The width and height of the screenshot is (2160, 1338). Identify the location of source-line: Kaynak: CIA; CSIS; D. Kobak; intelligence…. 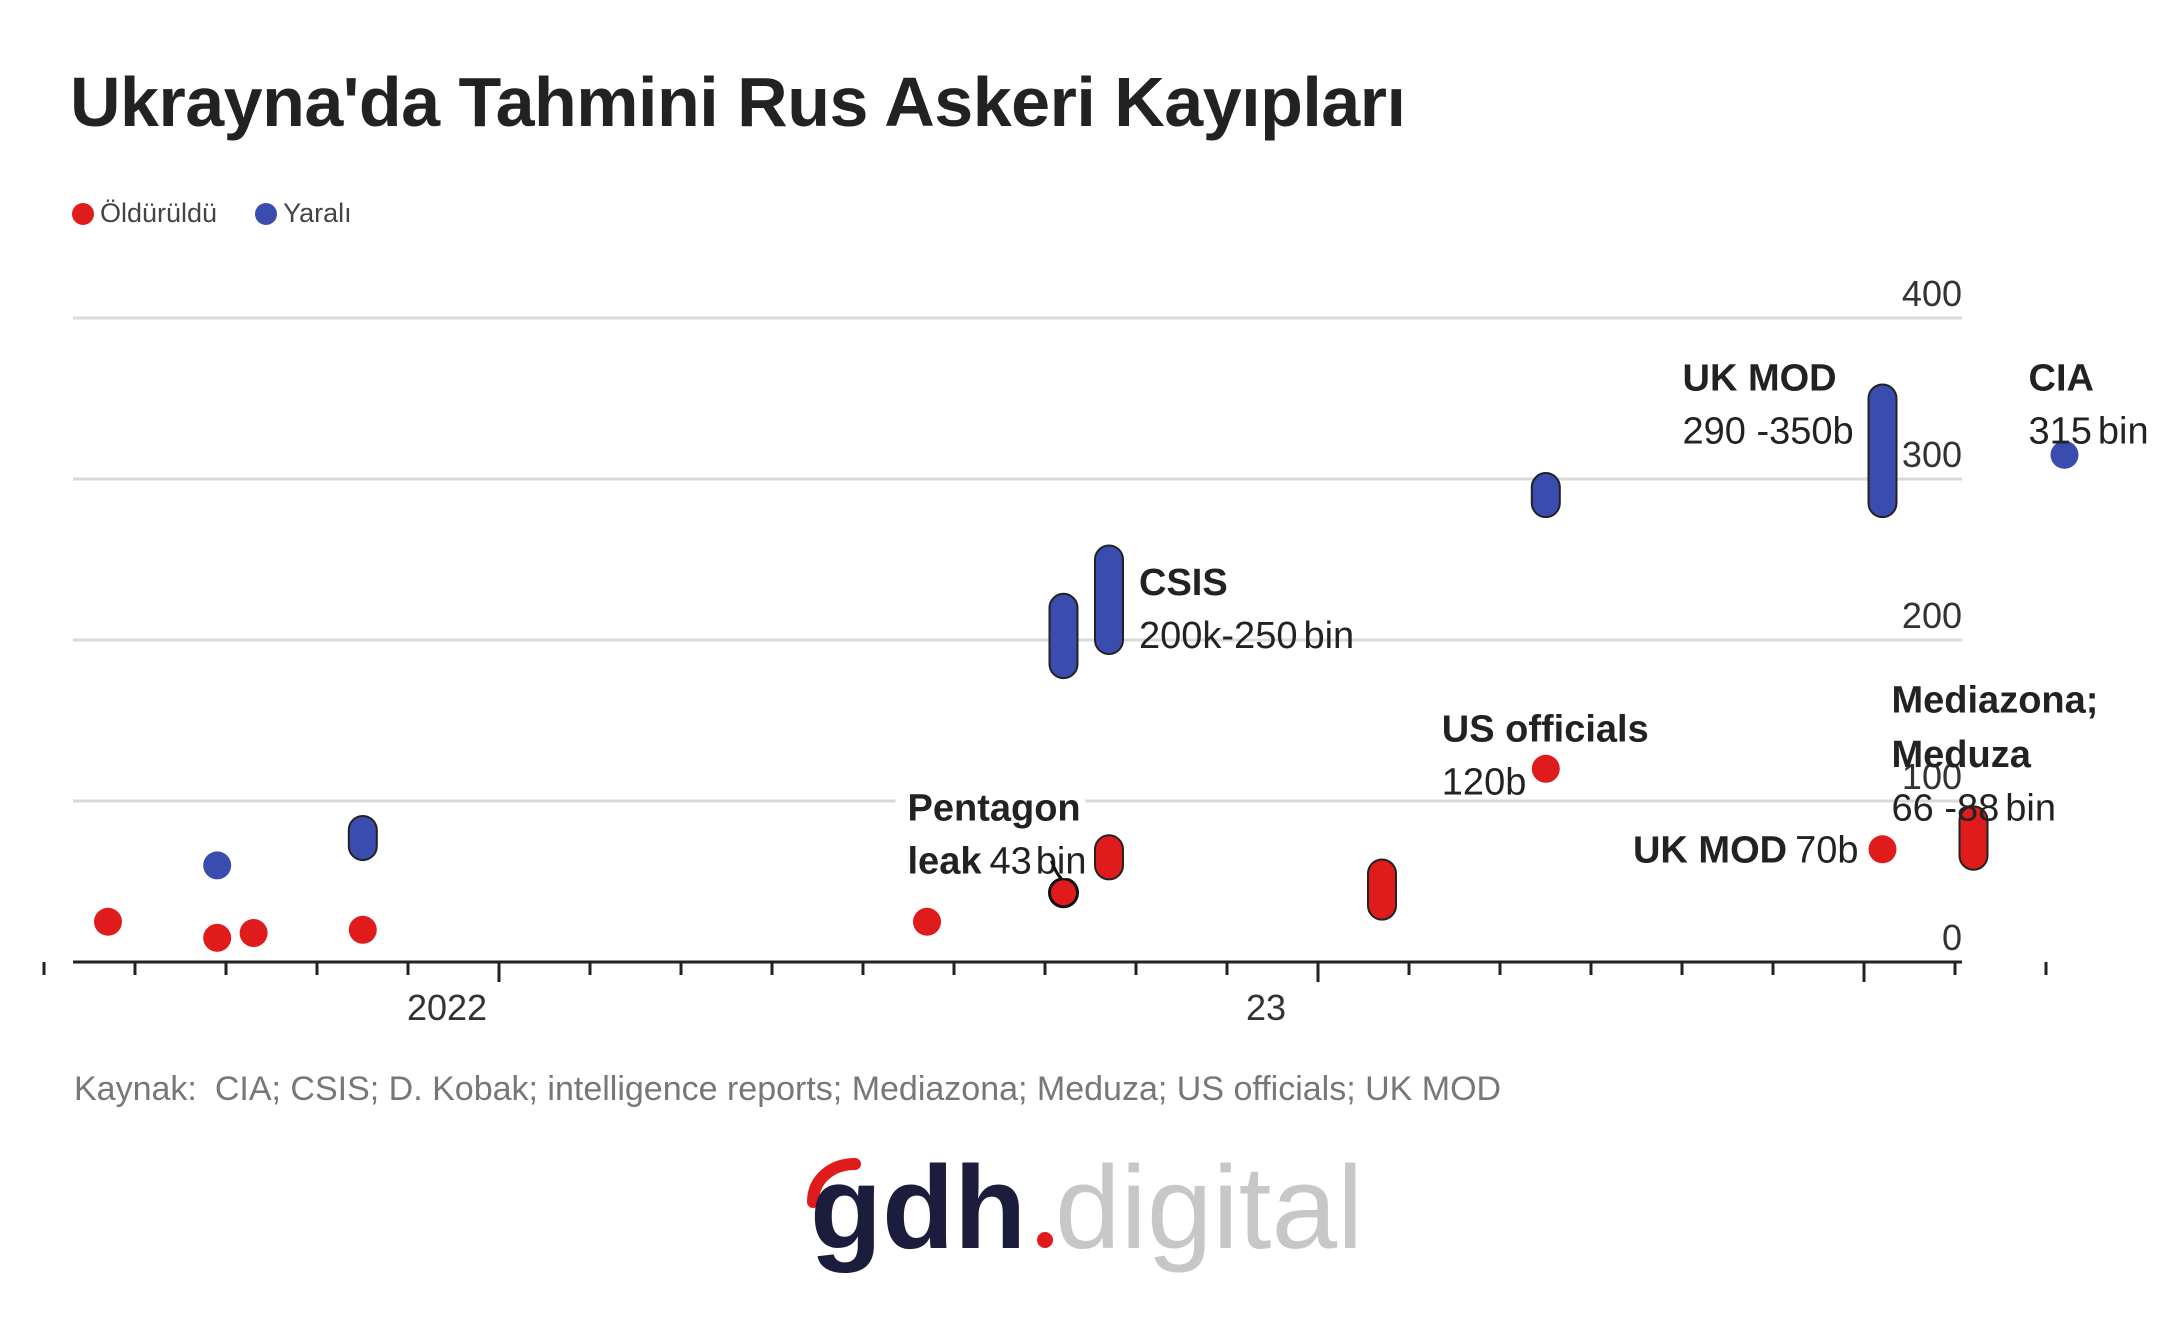
(787, 1089).